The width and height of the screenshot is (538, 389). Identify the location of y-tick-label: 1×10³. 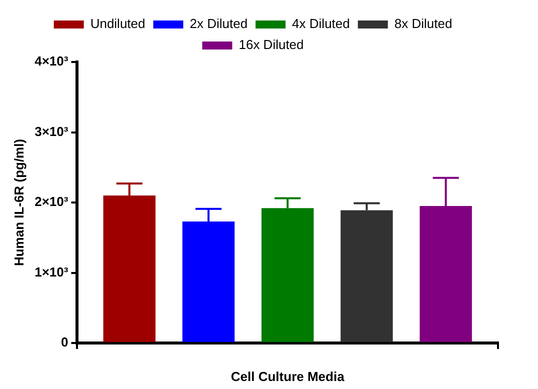
(51, 272).